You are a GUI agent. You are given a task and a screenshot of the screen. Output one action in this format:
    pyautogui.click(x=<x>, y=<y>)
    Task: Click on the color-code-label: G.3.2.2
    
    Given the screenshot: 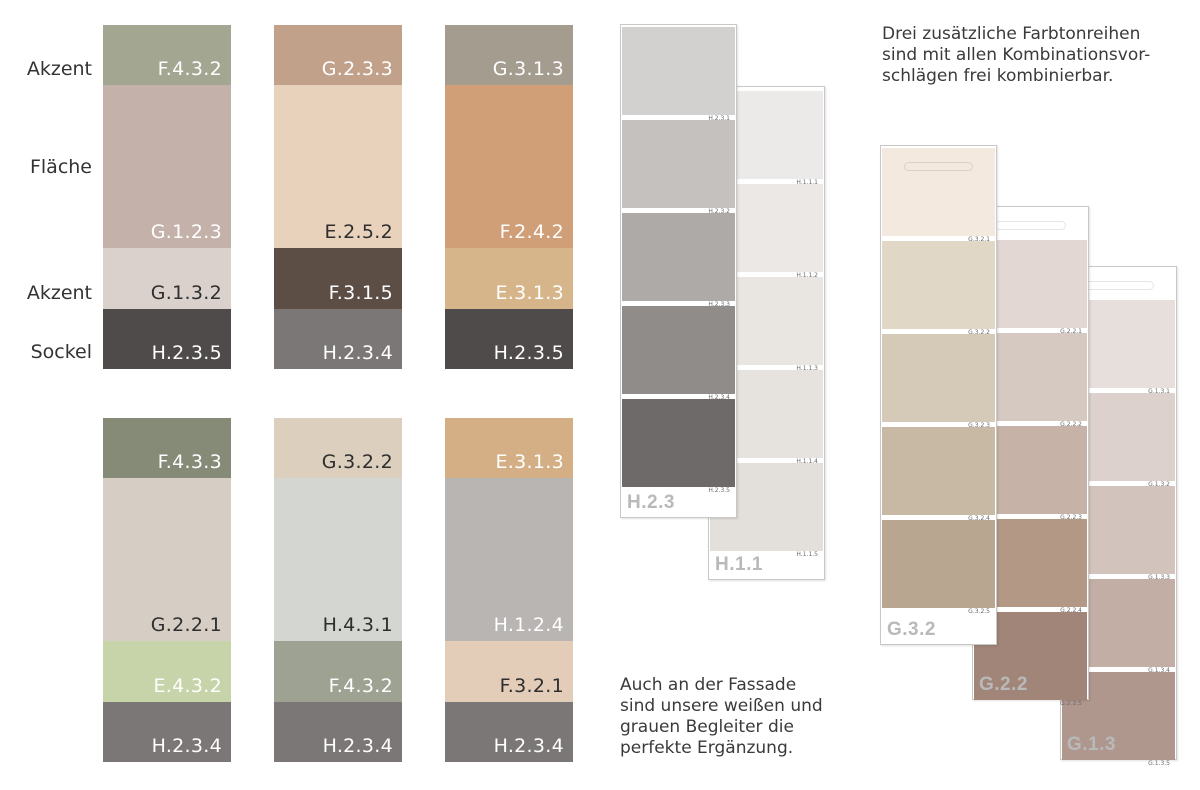 What is the action you would take?
    pyautogui.click(x=357, y=462)
    